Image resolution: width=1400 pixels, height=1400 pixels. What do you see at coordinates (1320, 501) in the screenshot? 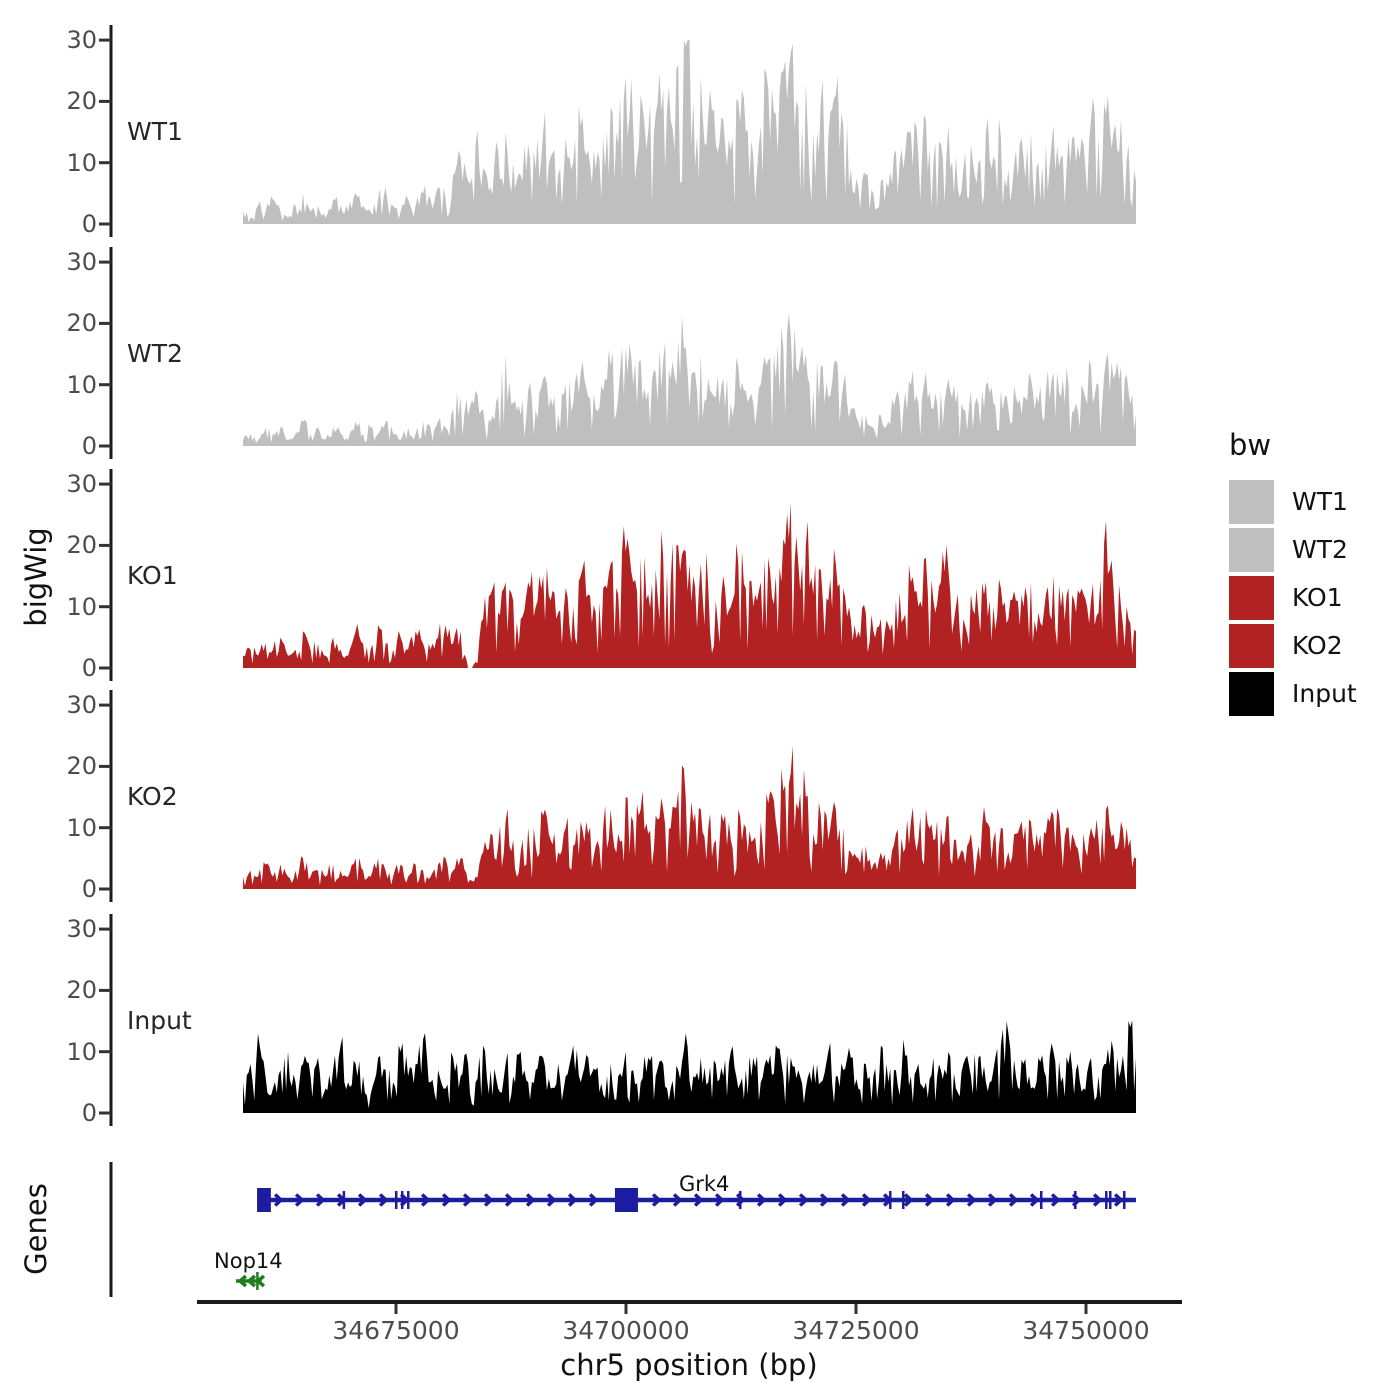
I see `legend-label-wt1: WT1` at bounding box center [1320, 501].